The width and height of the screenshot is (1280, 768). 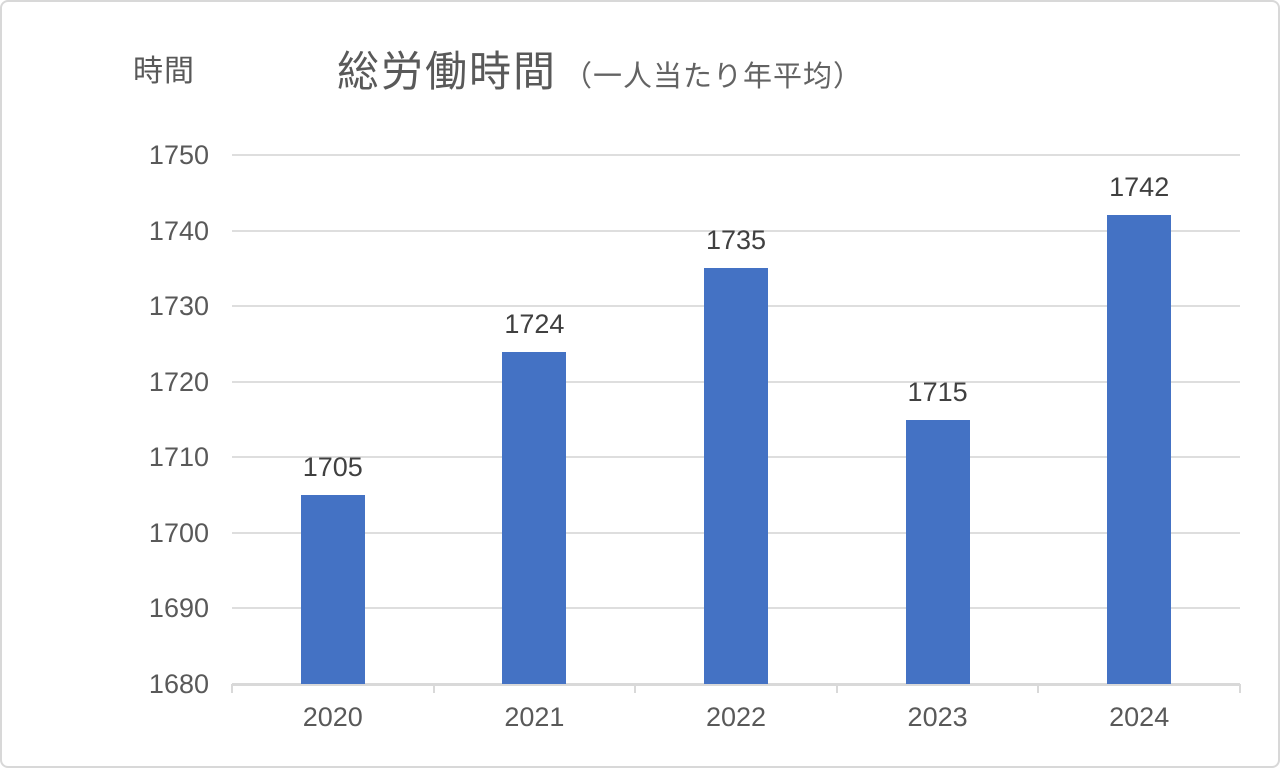 I want to click on y-tick-label-1750: 1750, so click(x=178, y=155).